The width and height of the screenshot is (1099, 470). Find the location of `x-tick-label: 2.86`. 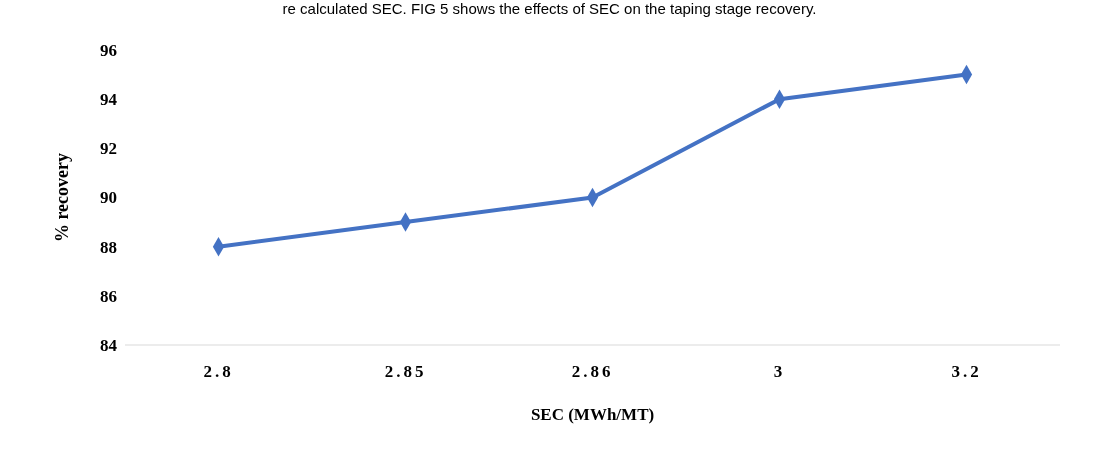

x-tick-label: 2.86 is located at coordinates (592, 371).